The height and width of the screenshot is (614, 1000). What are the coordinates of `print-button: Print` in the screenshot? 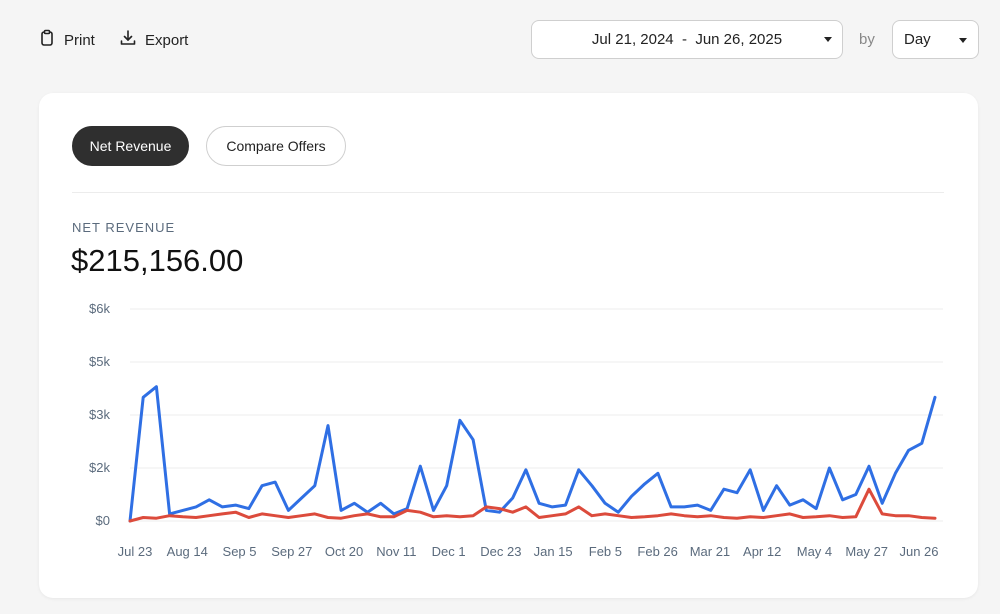 It's located at (66, 40).